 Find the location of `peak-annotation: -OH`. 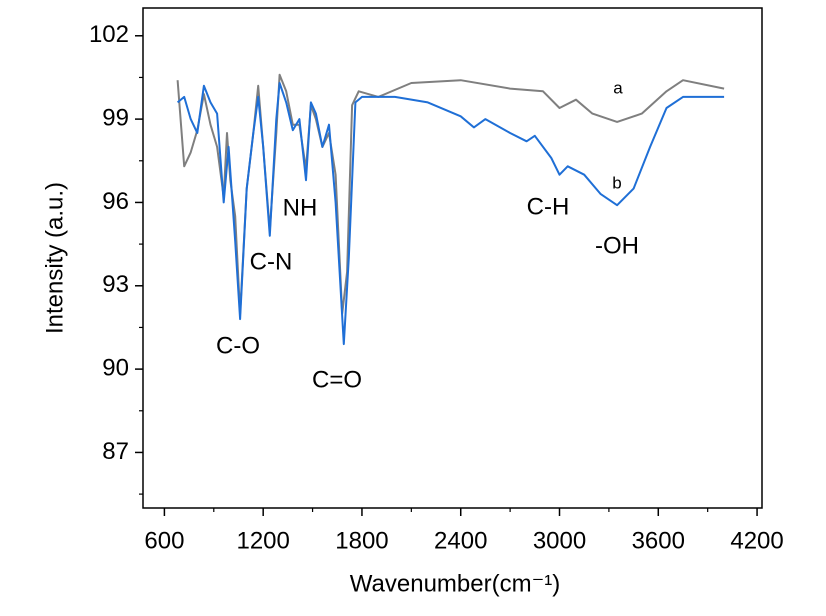

peak-annotation: -OH is located at coordinates (617, 245).